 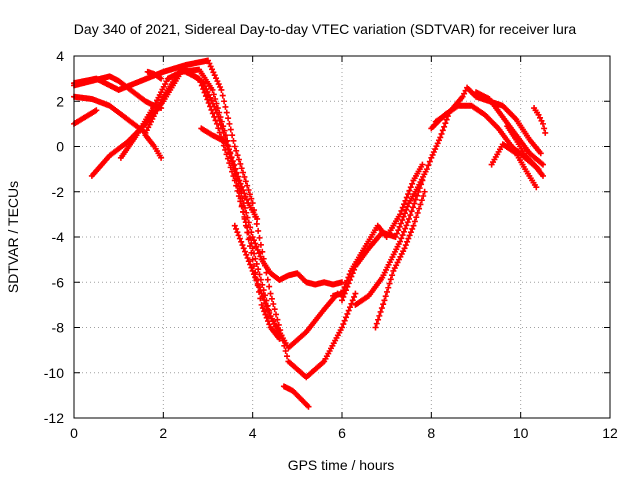 What do you see at coordinates (60, 147) in the screenshot?
I see `y-tick-label: 0` at bounding box center [60, 147].